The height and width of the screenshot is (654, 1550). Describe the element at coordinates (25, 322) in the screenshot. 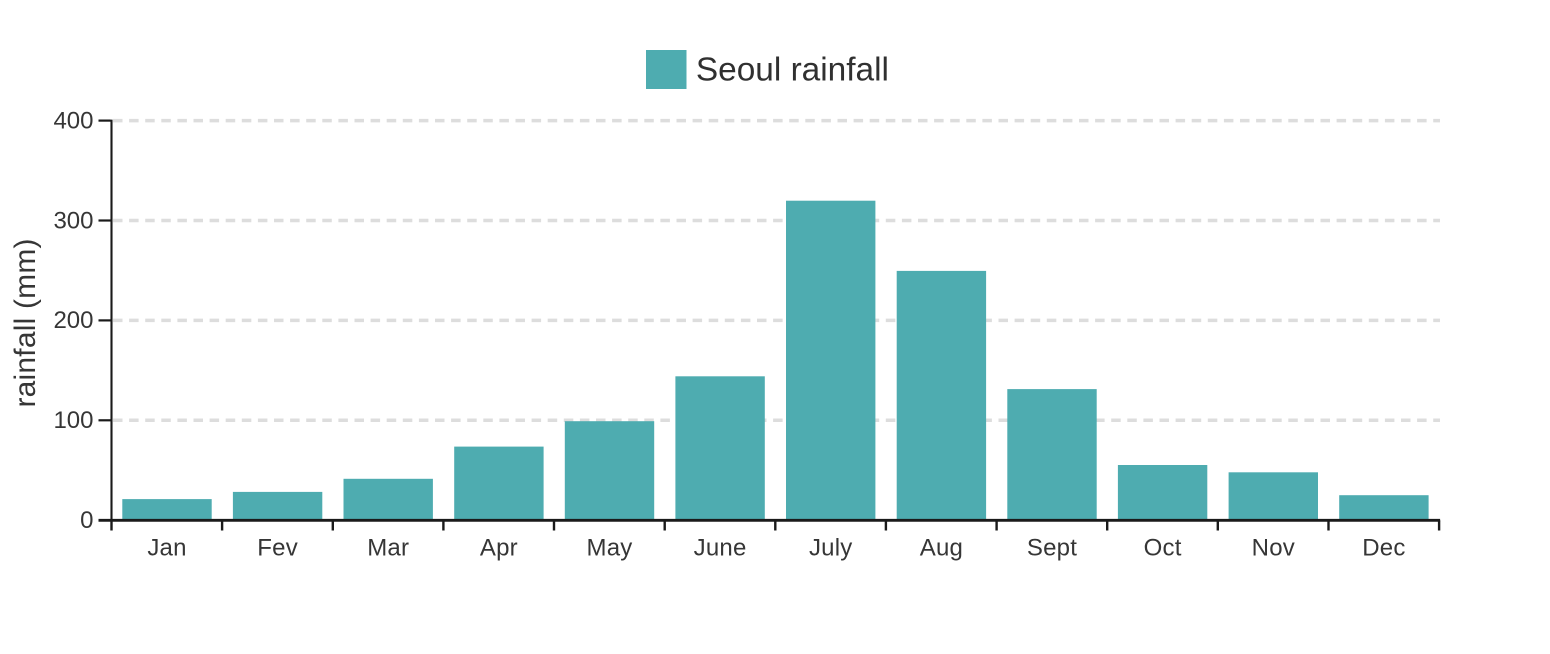

I see `svg-text: rainfall (mm)` at that location.